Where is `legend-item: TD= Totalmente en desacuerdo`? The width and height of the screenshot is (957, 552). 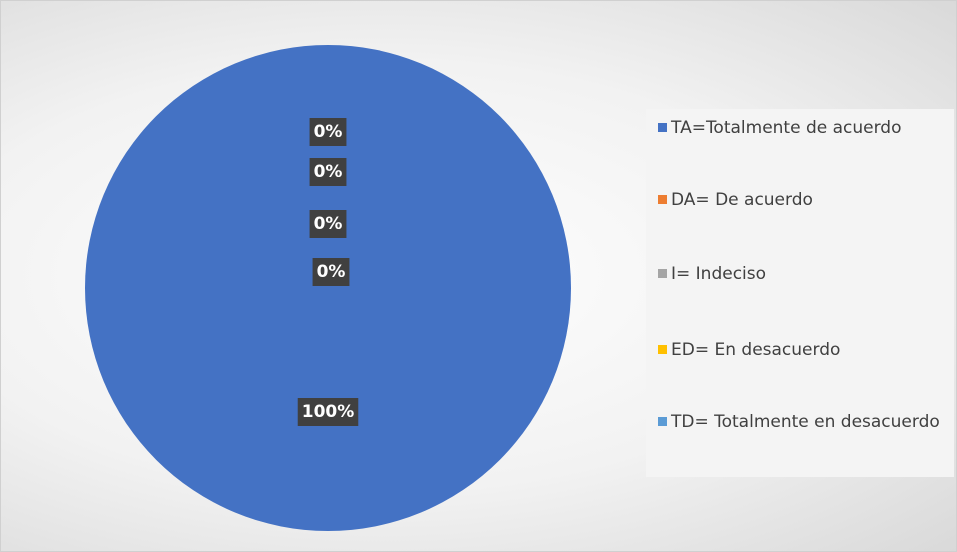
legend-item: TD= Totalmente en desacuerdo is located at coordinates (803, 422).